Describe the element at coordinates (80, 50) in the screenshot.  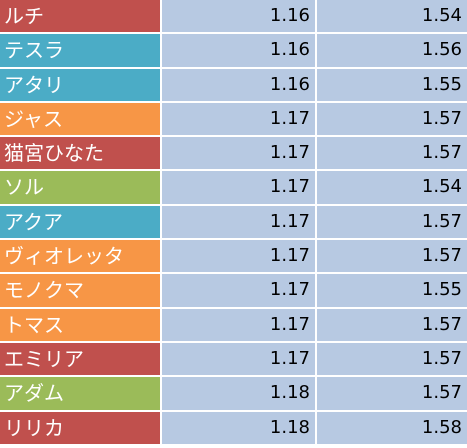
I see `character-name-cell: テスラ` at that location.